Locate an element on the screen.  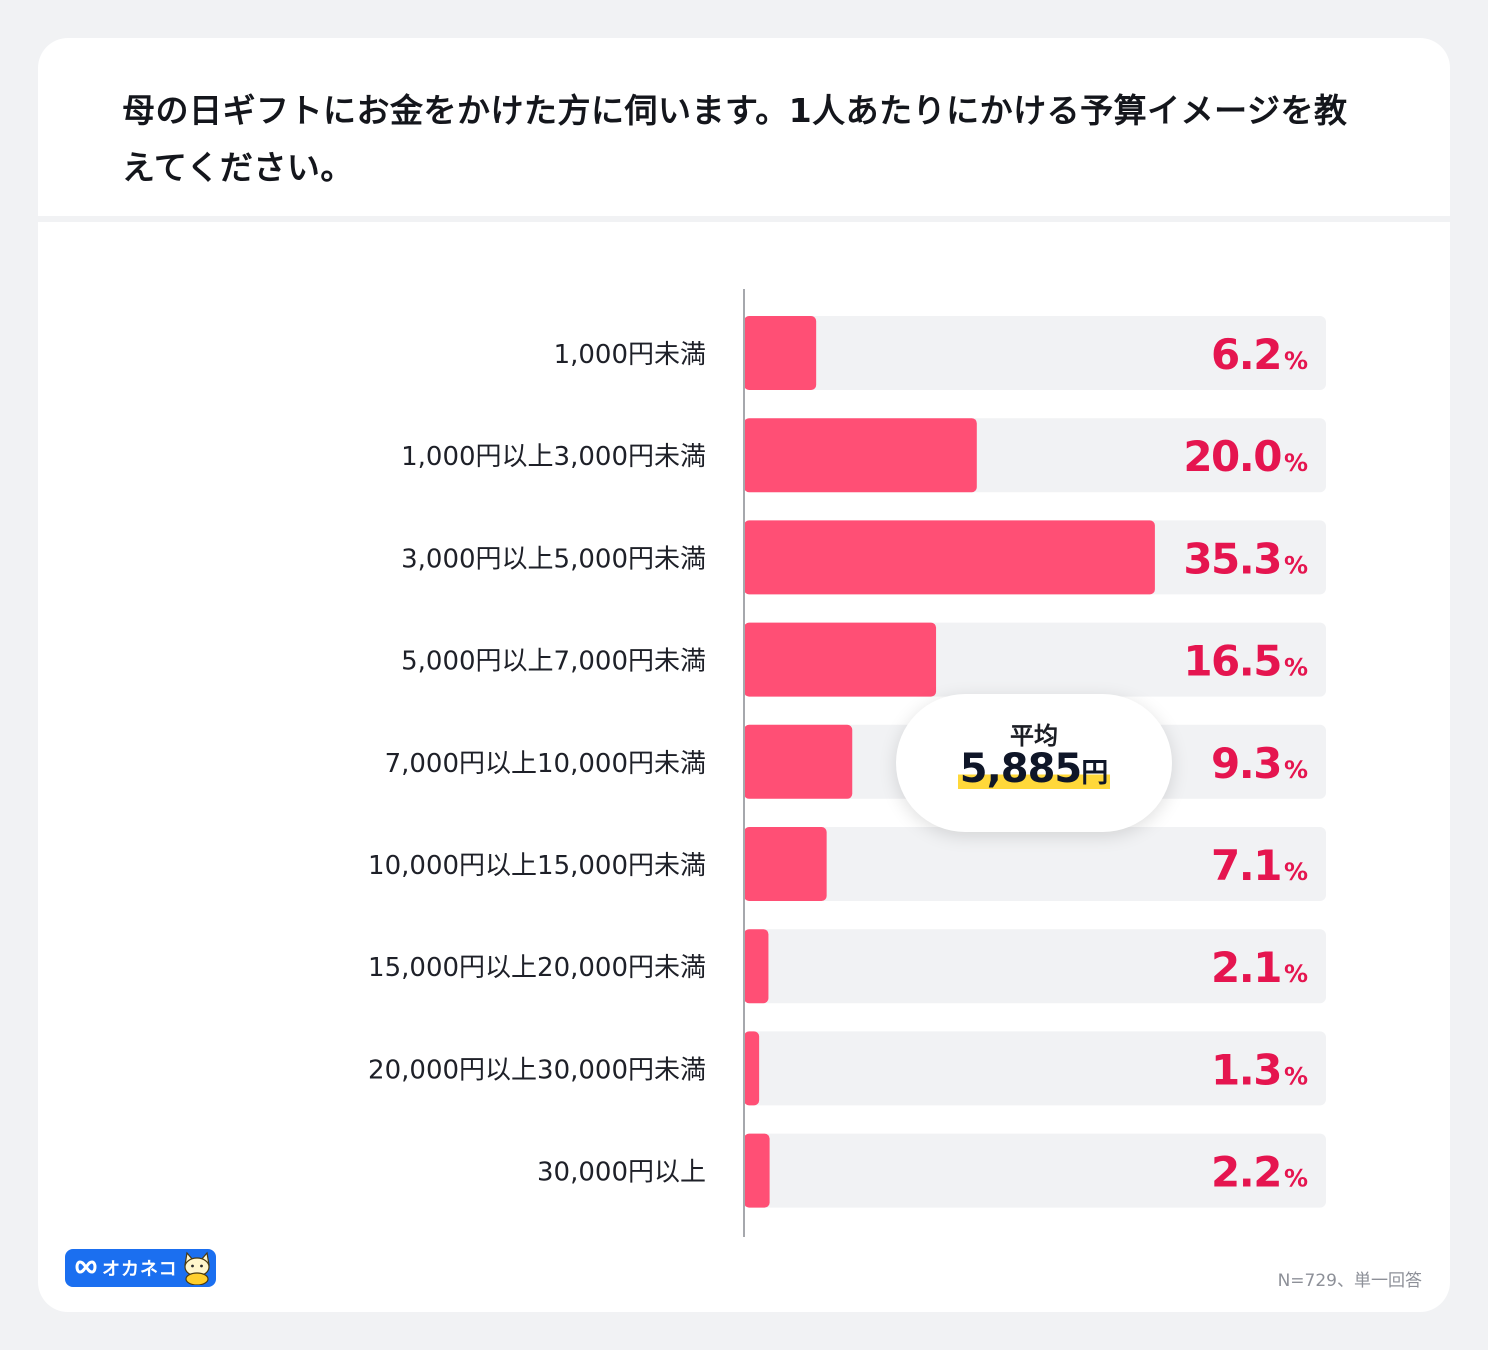
category-label: 1,000円未満 is located at coordinates (630, 355).